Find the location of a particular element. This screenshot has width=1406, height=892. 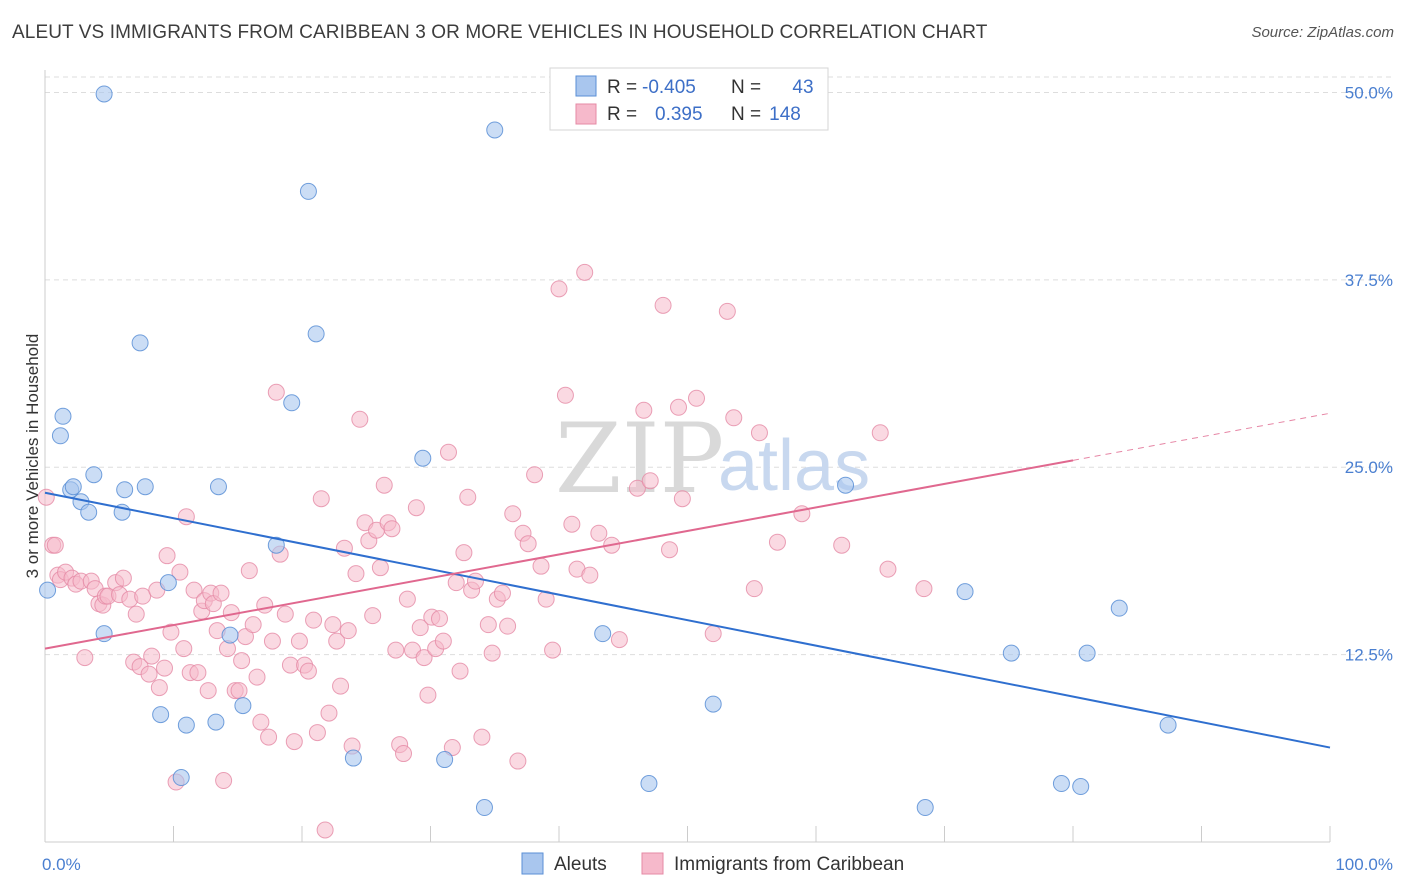

x-tick-label: 0.0% is located at coordinates (61, 864).